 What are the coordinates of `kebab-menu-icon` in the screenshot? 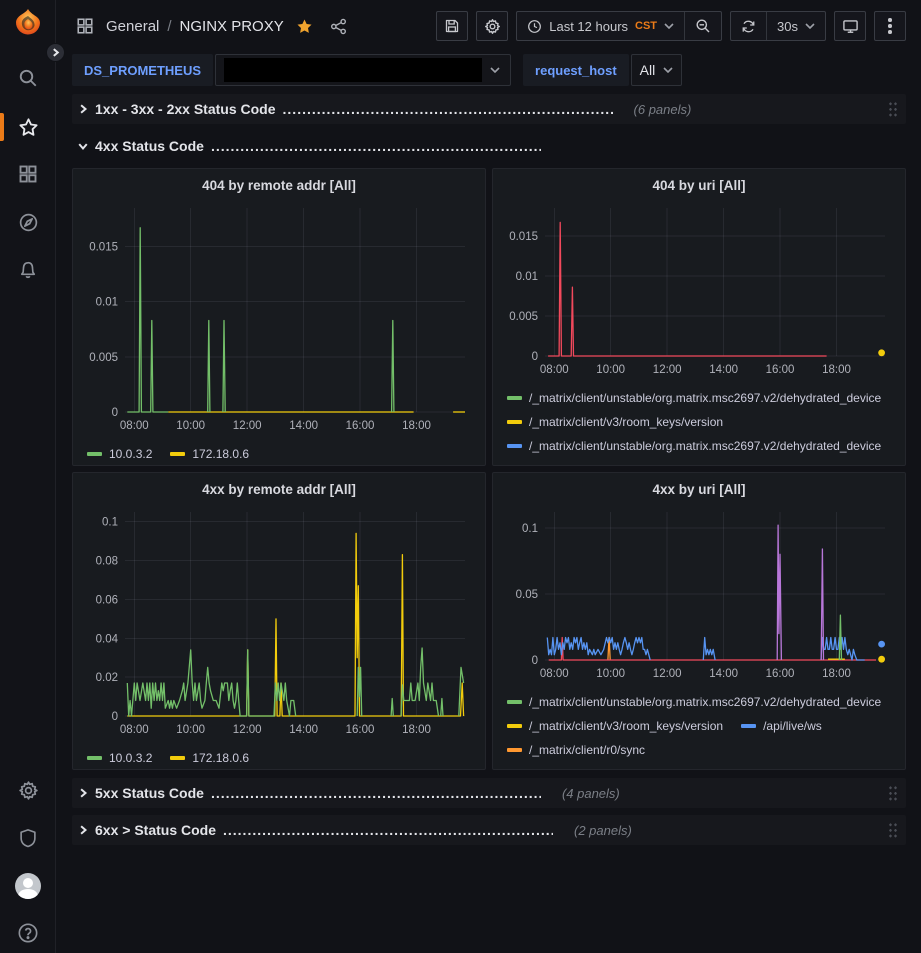 It's located at (890, 26).